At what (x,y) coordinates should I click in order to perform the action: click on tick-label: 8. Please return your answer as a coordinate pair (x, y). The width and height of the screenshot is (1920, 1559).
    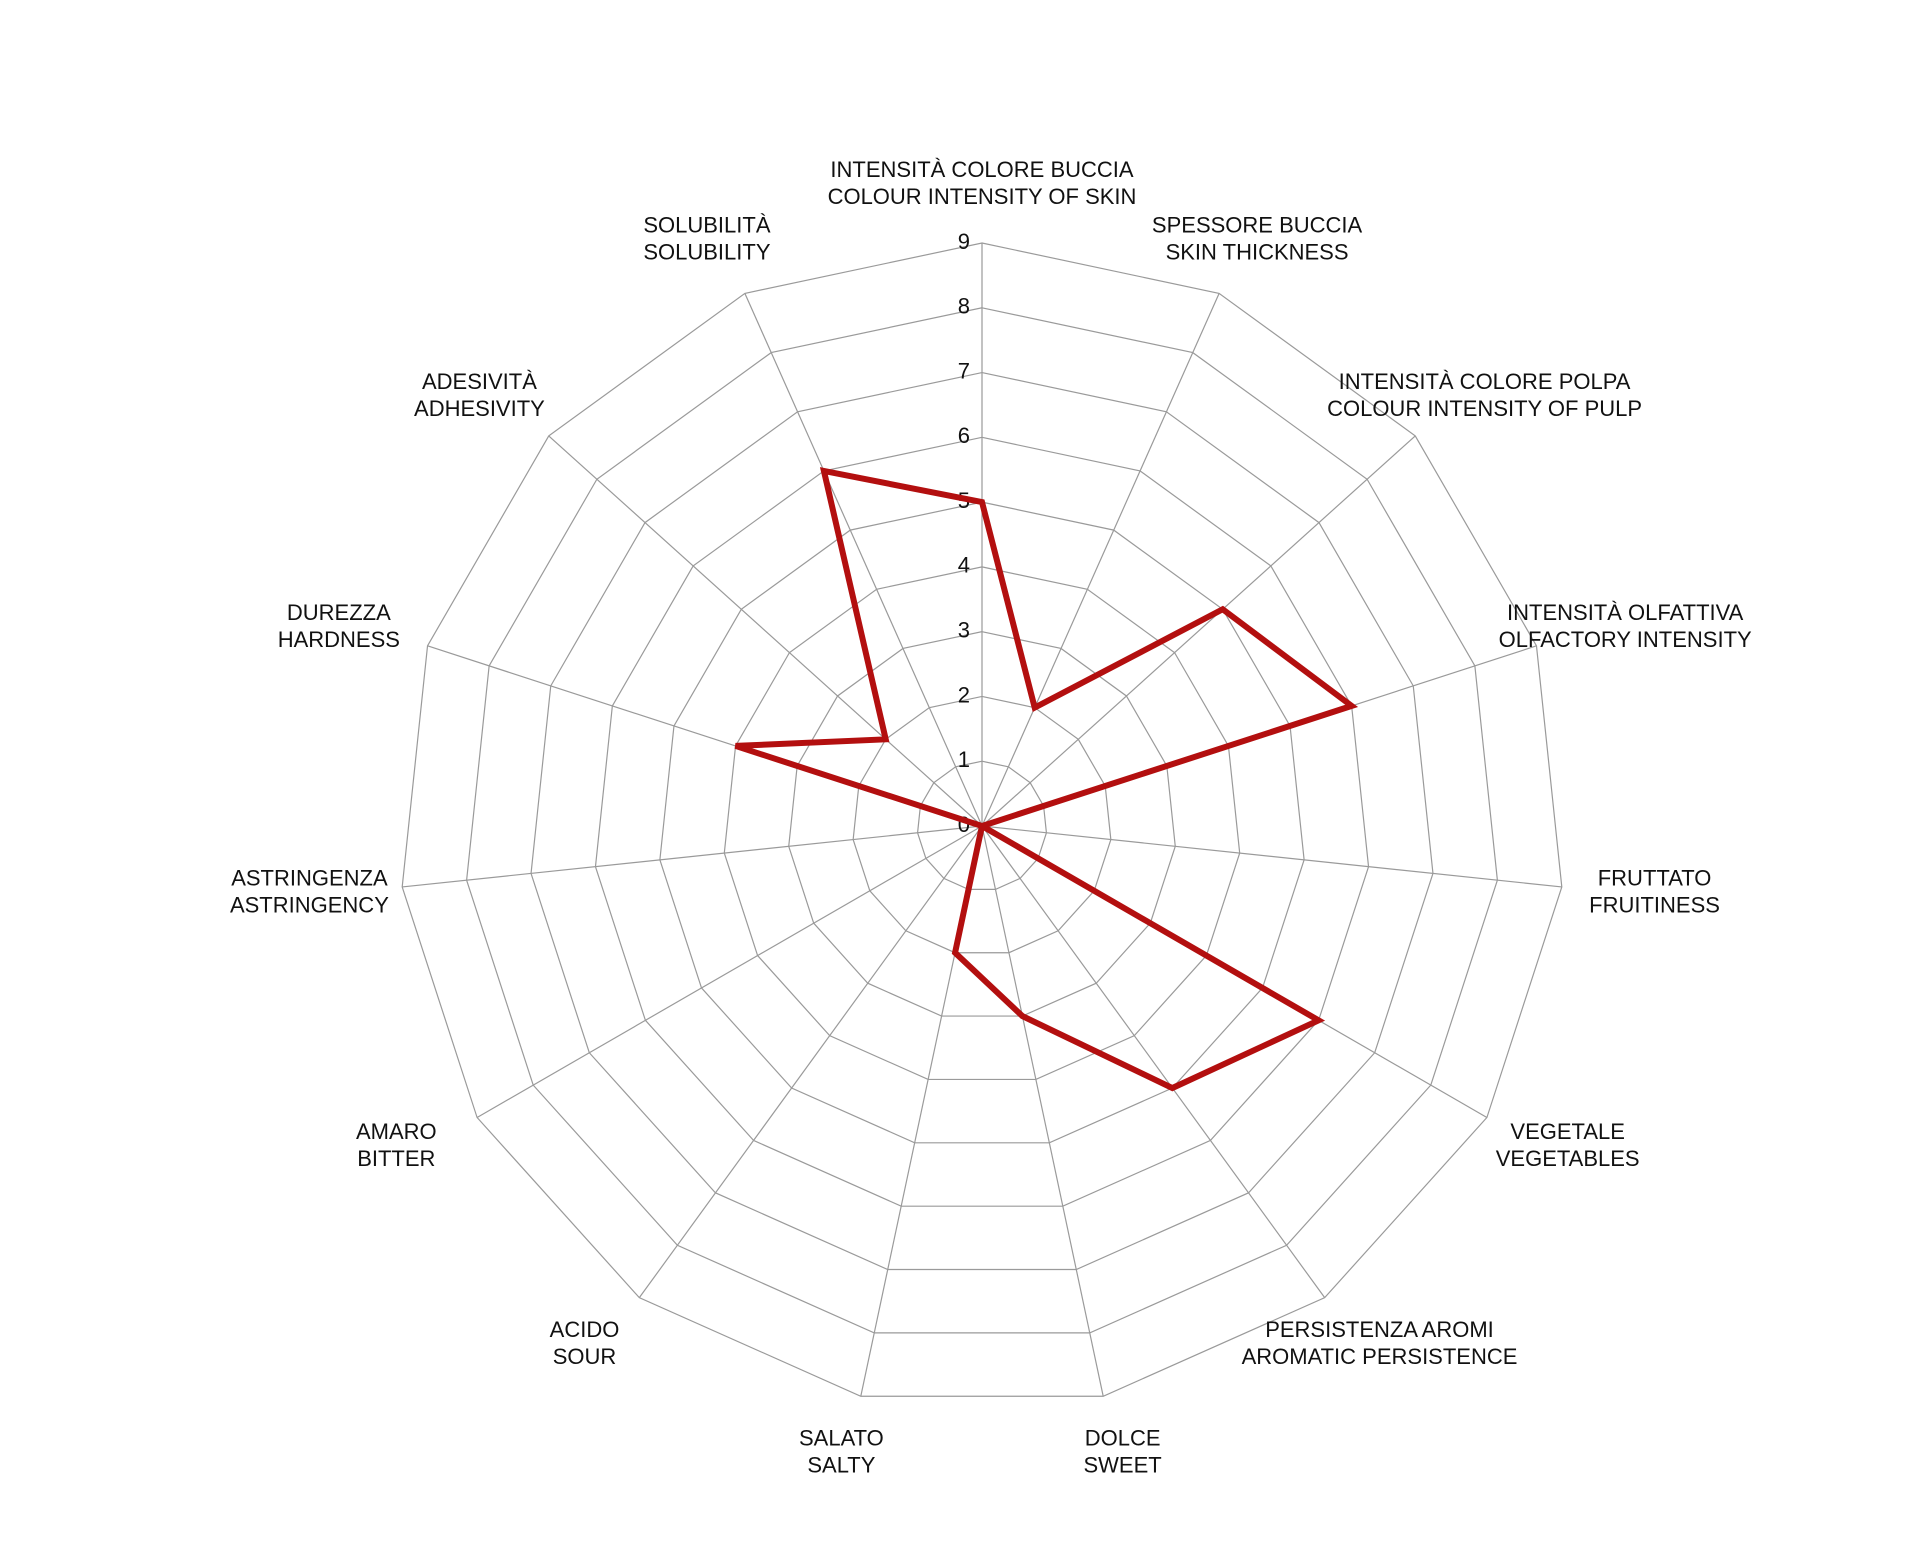
    Looking at the image, I should click on (964, 306).